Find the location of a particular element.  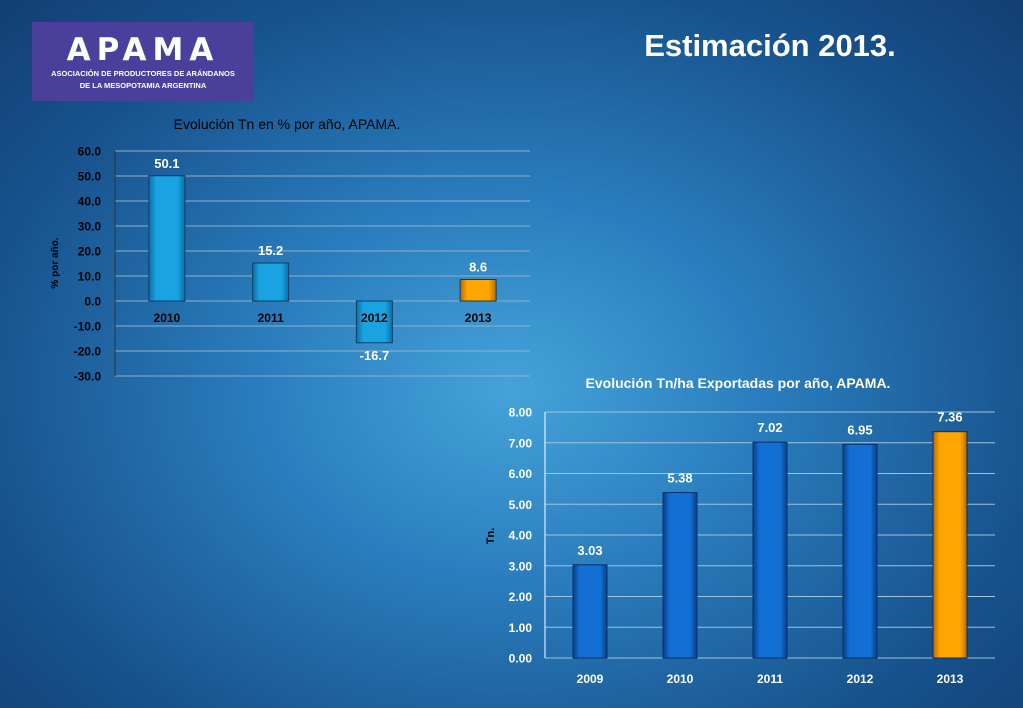

chart1-x-tick-label: 2010 is located at coordinates (167, 318).